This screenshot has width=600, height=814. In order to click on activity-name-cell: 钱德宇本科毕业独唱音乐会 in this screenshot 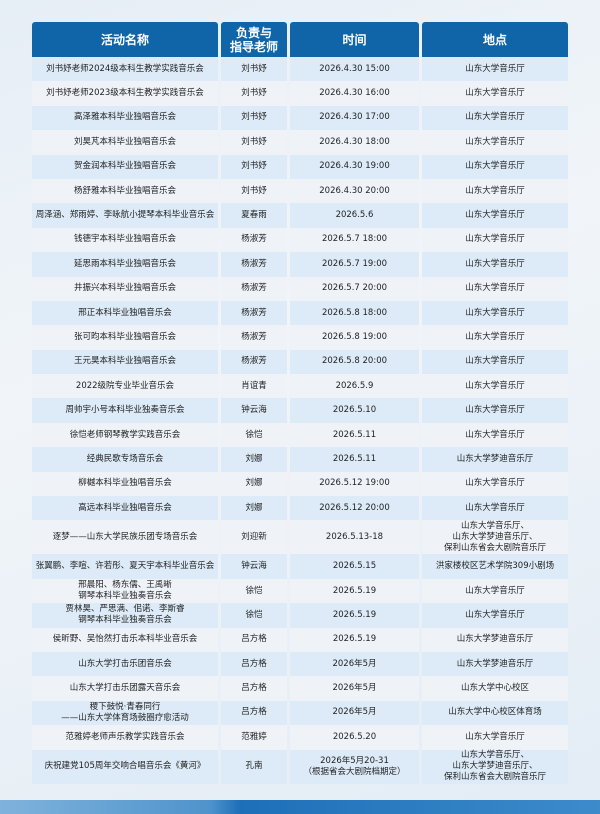, I will do `click(125, 240)`.